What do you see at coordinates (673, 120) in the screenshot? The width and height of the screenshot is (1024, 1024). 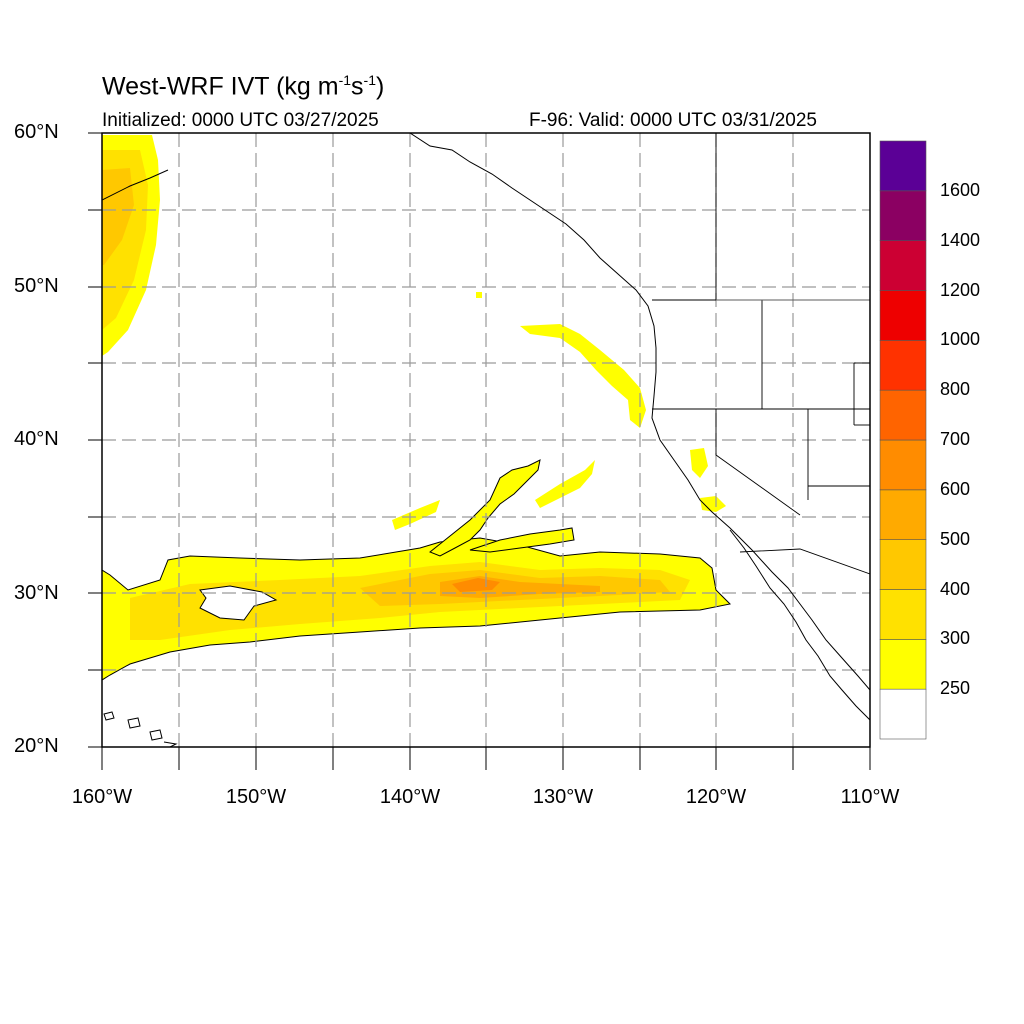 I see `valid-time: F-96: Valid: 0000 UTC 03/31/2025` at bounding box center [673, 120].